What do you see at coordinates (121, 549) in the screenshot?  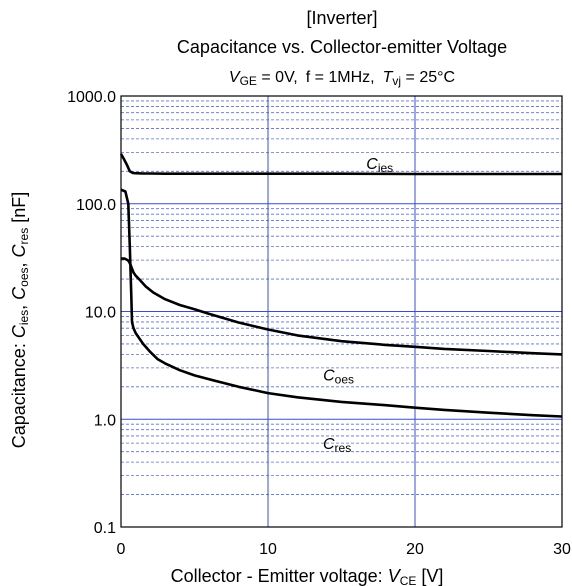 I see `x-tick-label: 0` at bounding box center [121, 549].